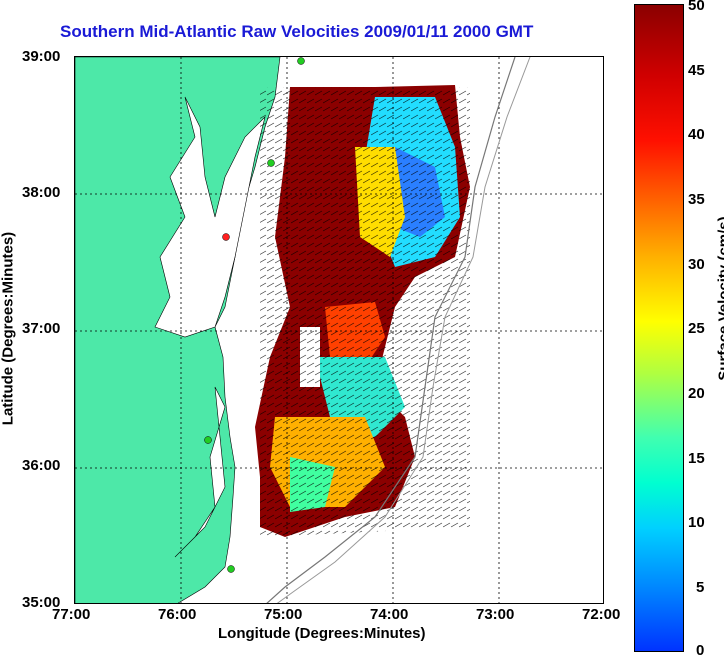 The height and width of the screenshot is (659, 724). Describe the element at coordinates (659, 328) in the screenshot. I see `colorbar` at that location.